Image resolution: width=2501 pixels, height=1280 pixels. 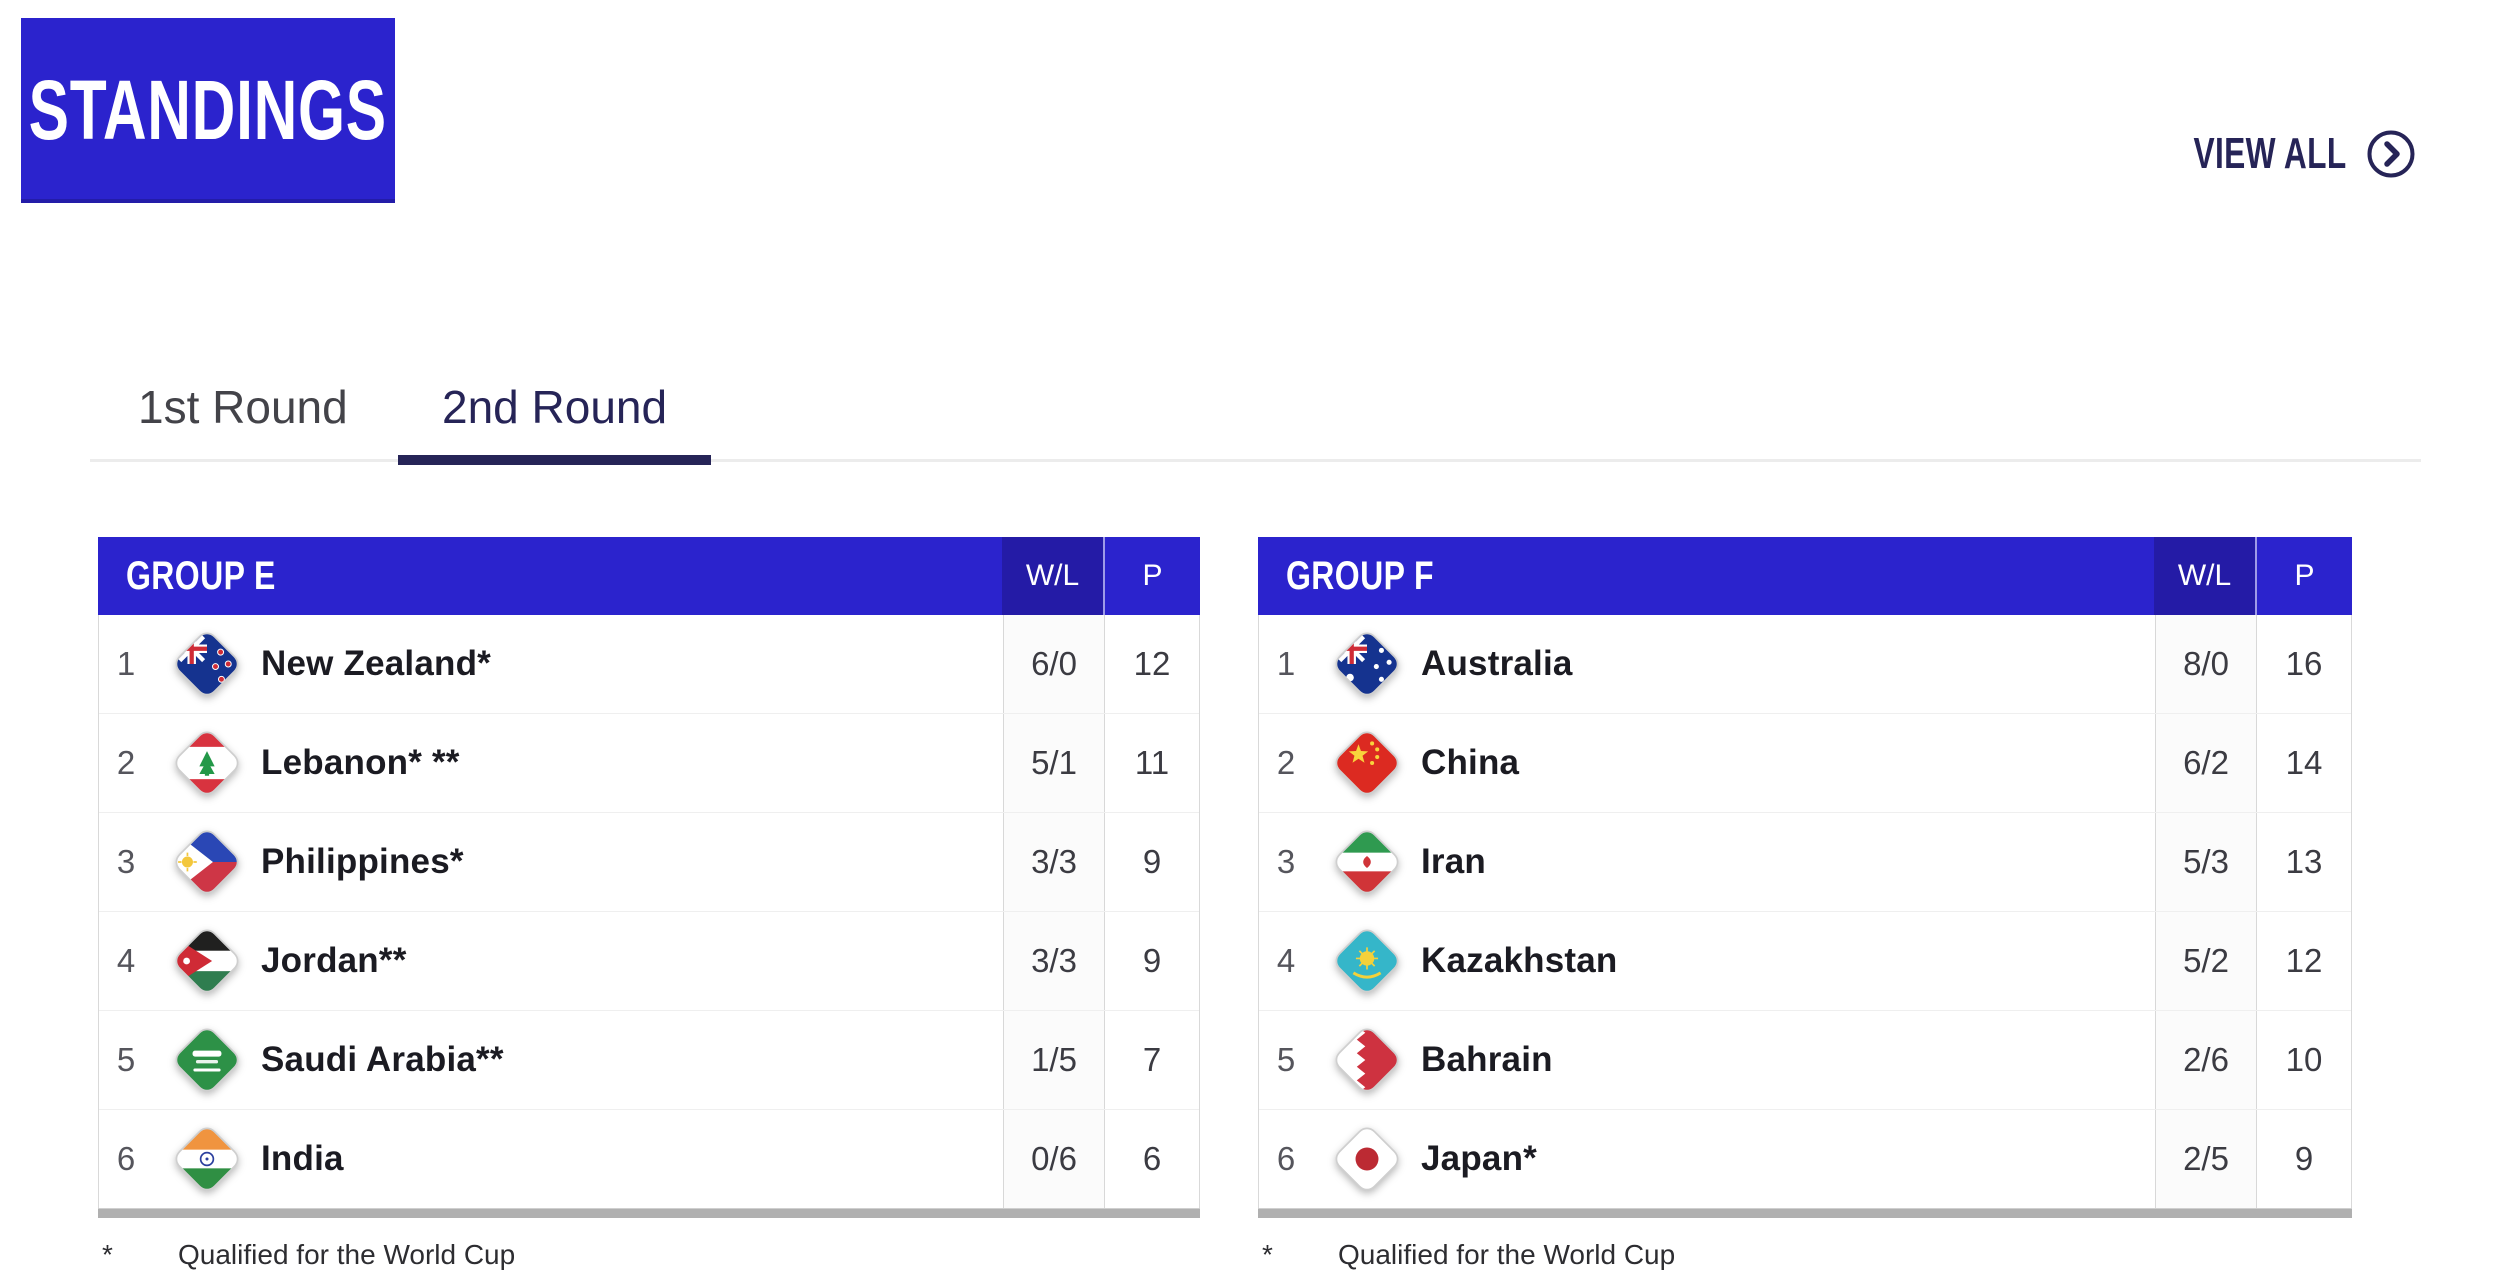 What do you see at coordinates (1053, 1060) in the screenshot?
I see `win-loss-value: 1/5` at bounding box center [1053, 1060].